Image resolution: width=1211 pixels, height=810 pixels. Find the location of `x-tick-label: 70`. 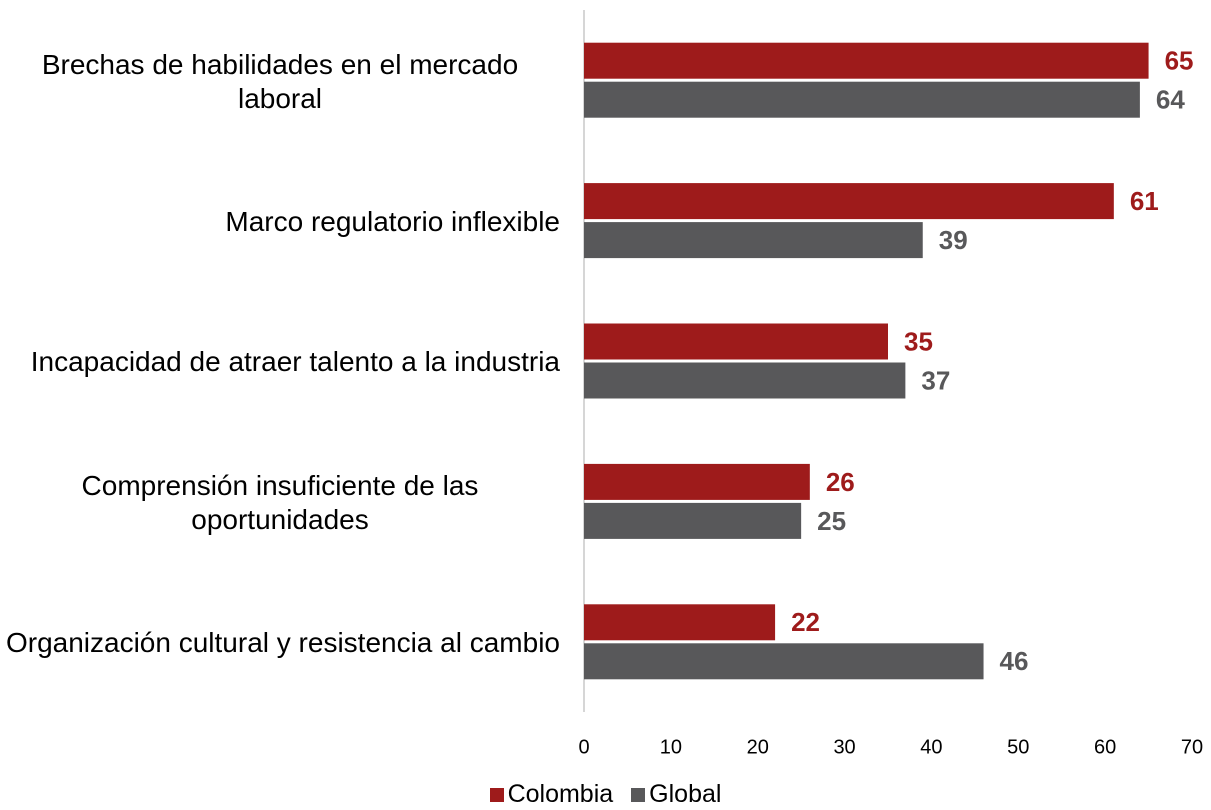

x-tick-label: 70 is located at coordinates (1192, 747).